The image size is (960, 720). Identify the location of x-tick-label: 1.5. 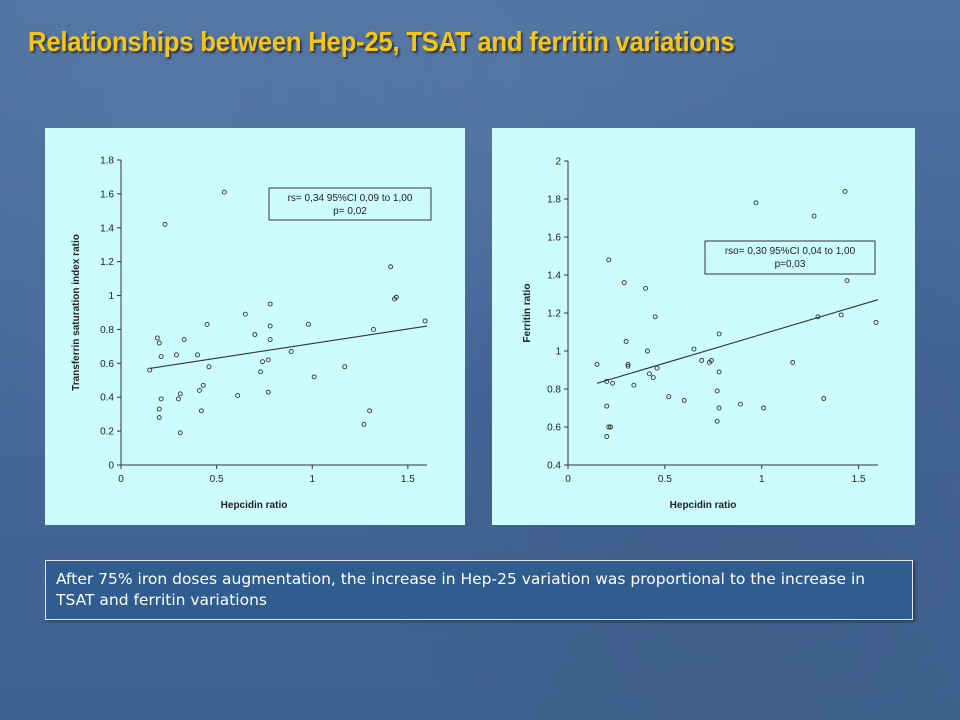
(859, 479).